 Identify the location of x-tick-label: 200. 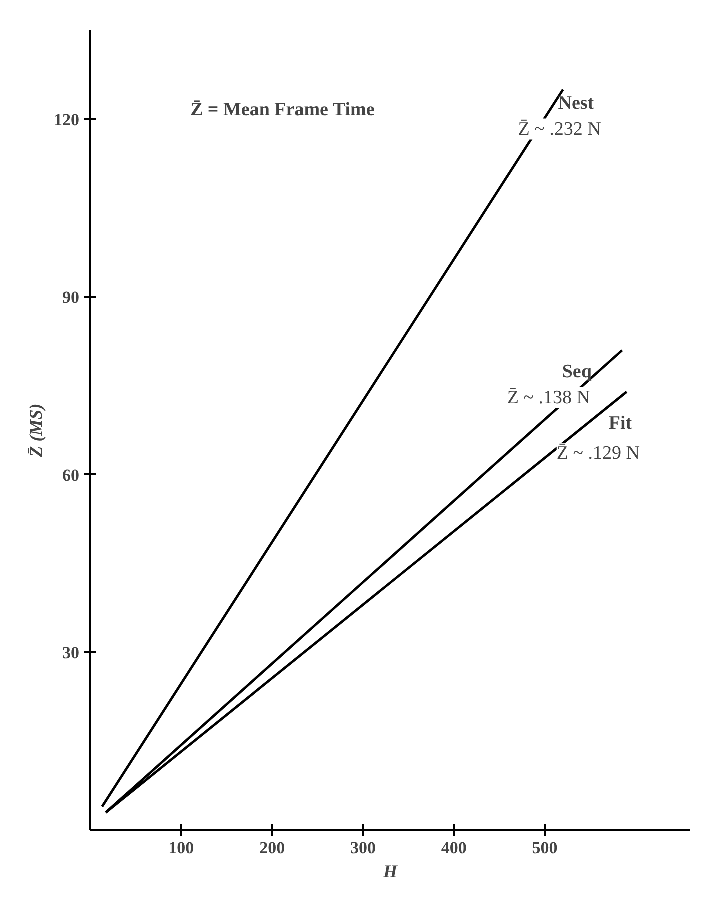
(273, 848).